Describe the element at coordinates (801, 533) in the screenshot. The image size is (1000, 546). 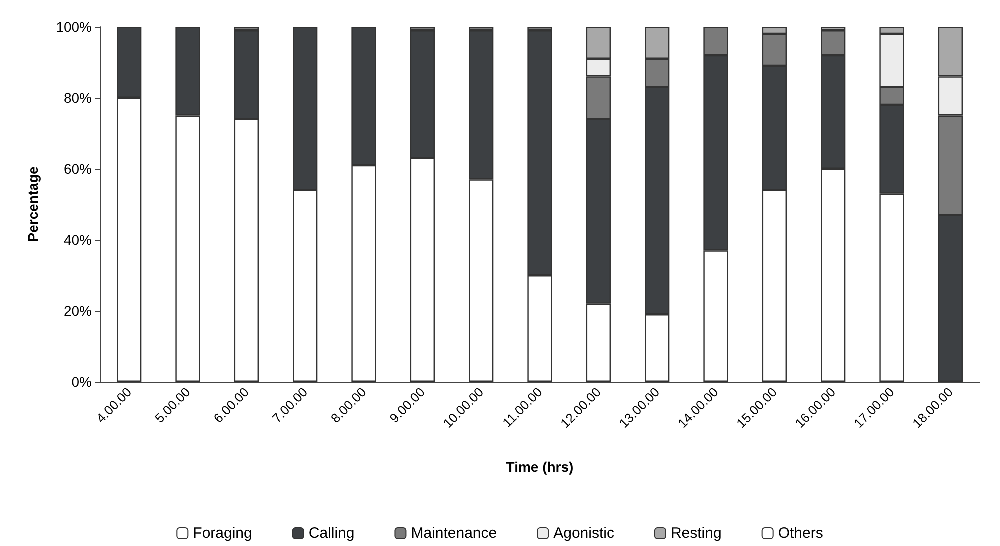
I see `legend-label: Others` at that location.